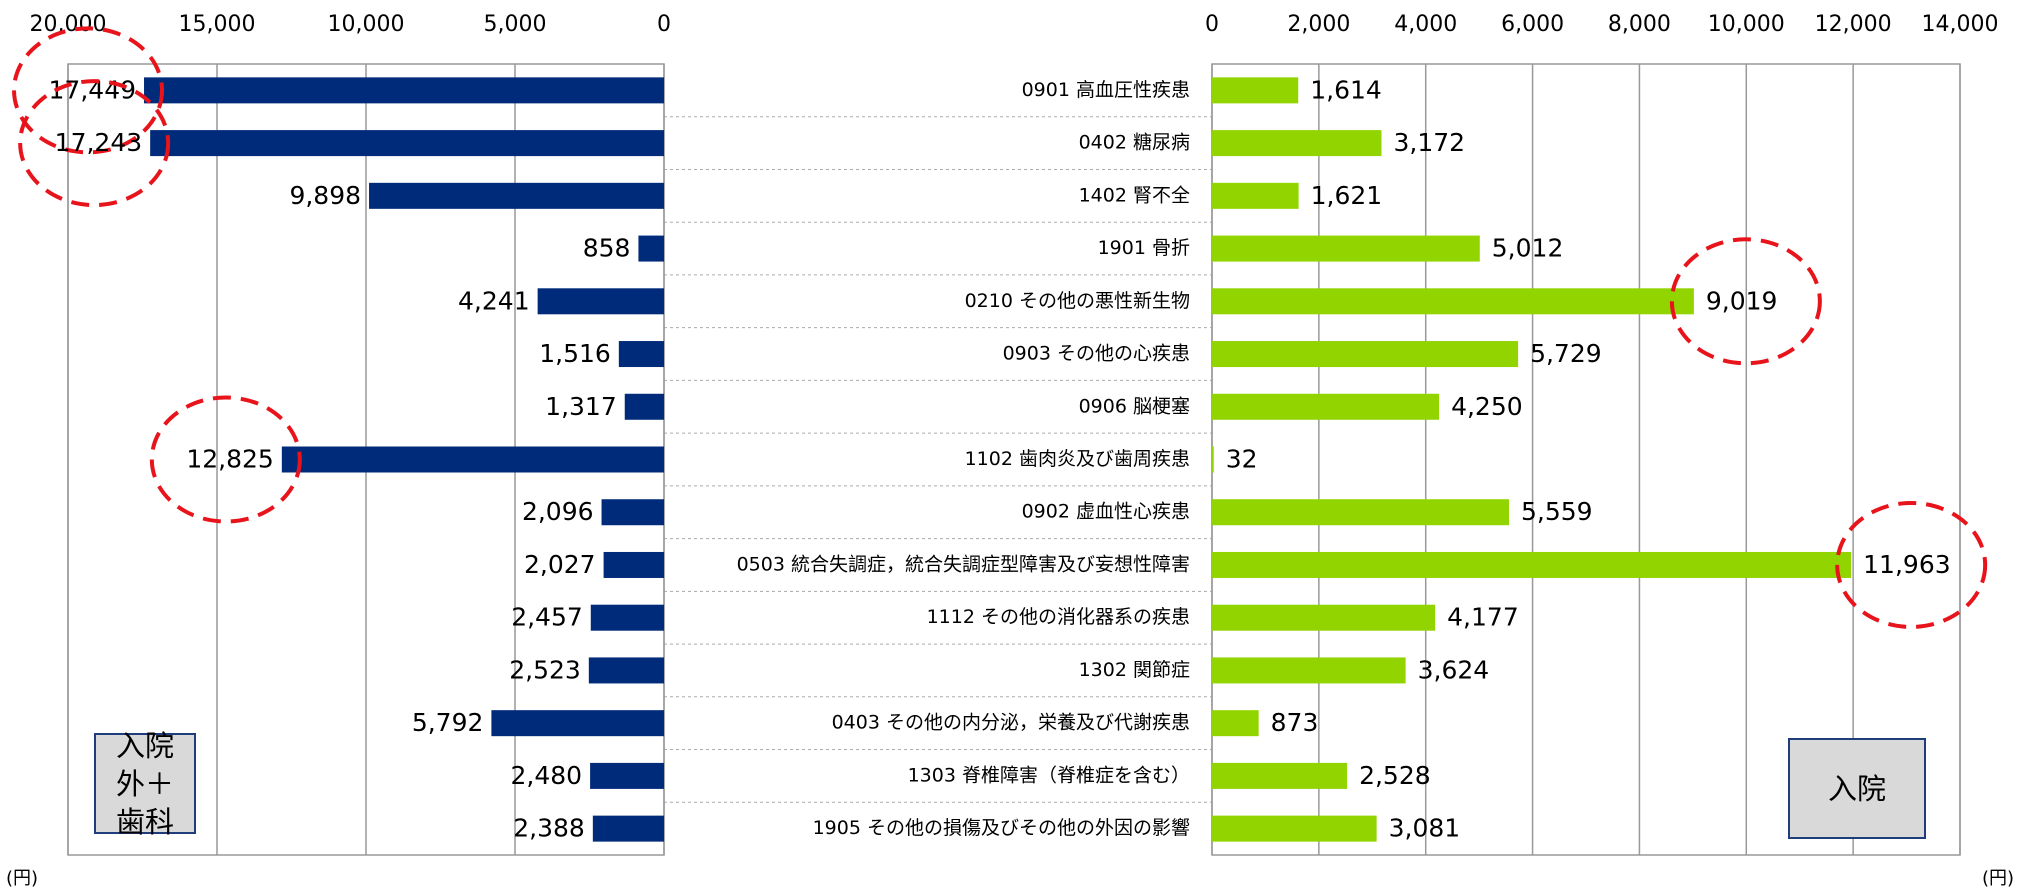 The width and height of the screenshot is (2017, 891). What do you see at coordinates (229, 459) in the screenshot?
I see `value-label: 12,825` at bounding box center [229, 459].